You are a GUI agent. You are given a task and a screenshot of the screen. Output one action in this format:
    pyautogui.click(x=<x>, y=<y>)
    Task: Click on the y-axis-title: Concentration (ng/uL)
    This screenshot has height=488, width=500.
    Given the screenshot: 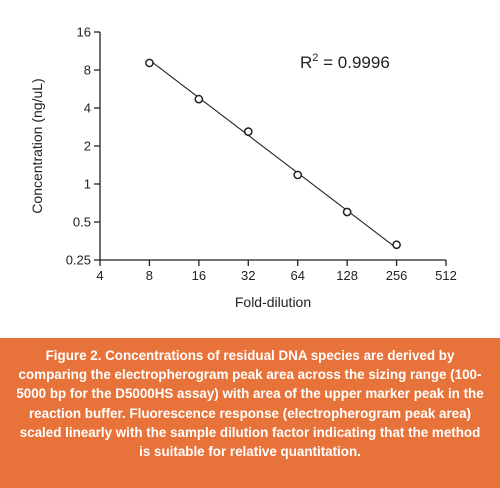 What is the action you would take?
    pyautogui.click(x=37, y=145)
    